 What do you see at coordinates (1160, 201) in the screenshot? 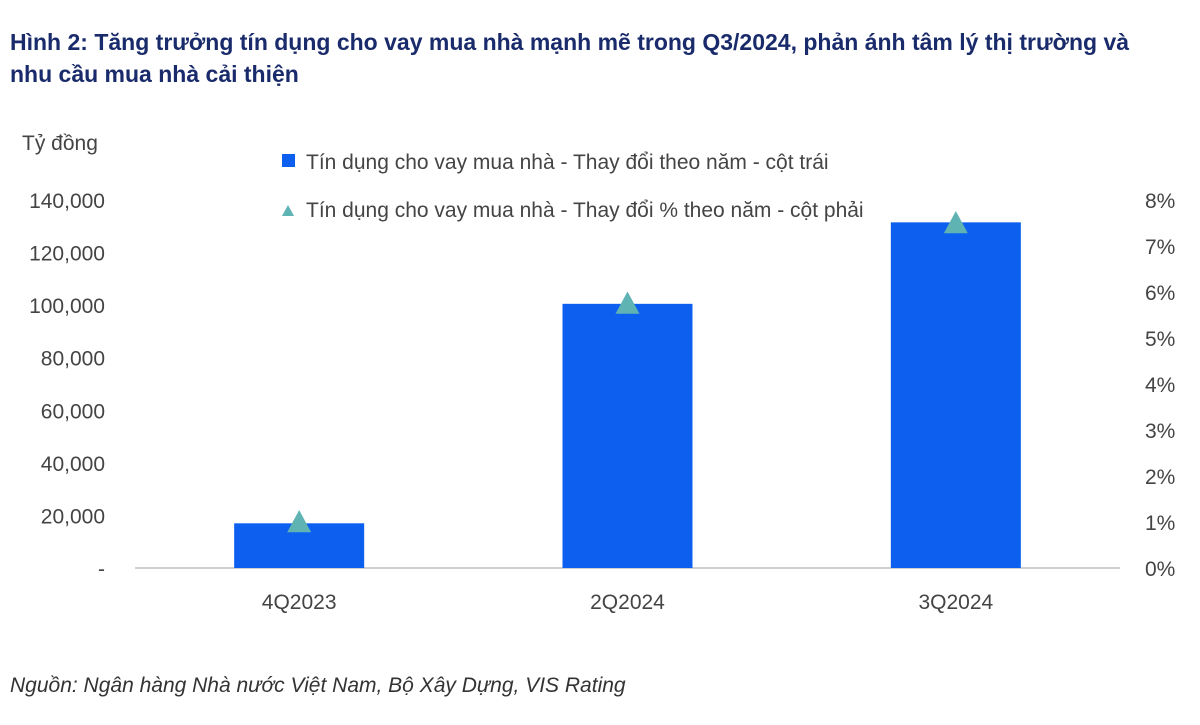
I see `y-tick-label-right: 8%` at bounding box center [1160, 201].